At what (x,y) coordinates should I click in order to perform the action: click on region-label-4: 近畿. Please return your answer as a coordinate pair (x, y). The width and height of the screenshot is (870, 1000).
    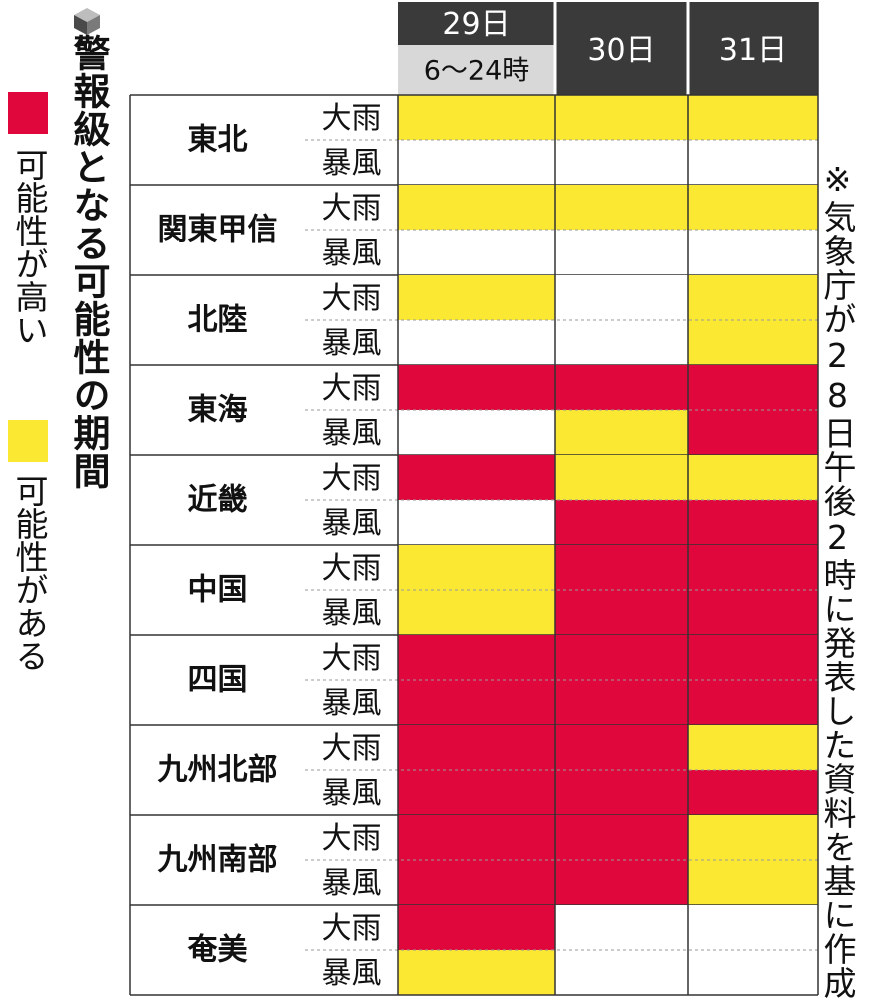
    Looking at the image, I should click on (218, 500).